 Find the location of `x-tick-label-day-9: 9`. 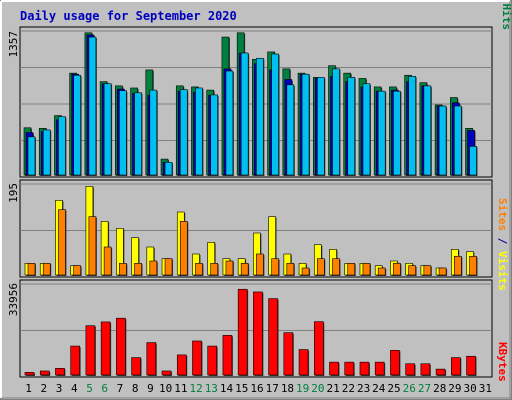

x-tick-label-day-9: 9 is located at coordinates (150, 388).